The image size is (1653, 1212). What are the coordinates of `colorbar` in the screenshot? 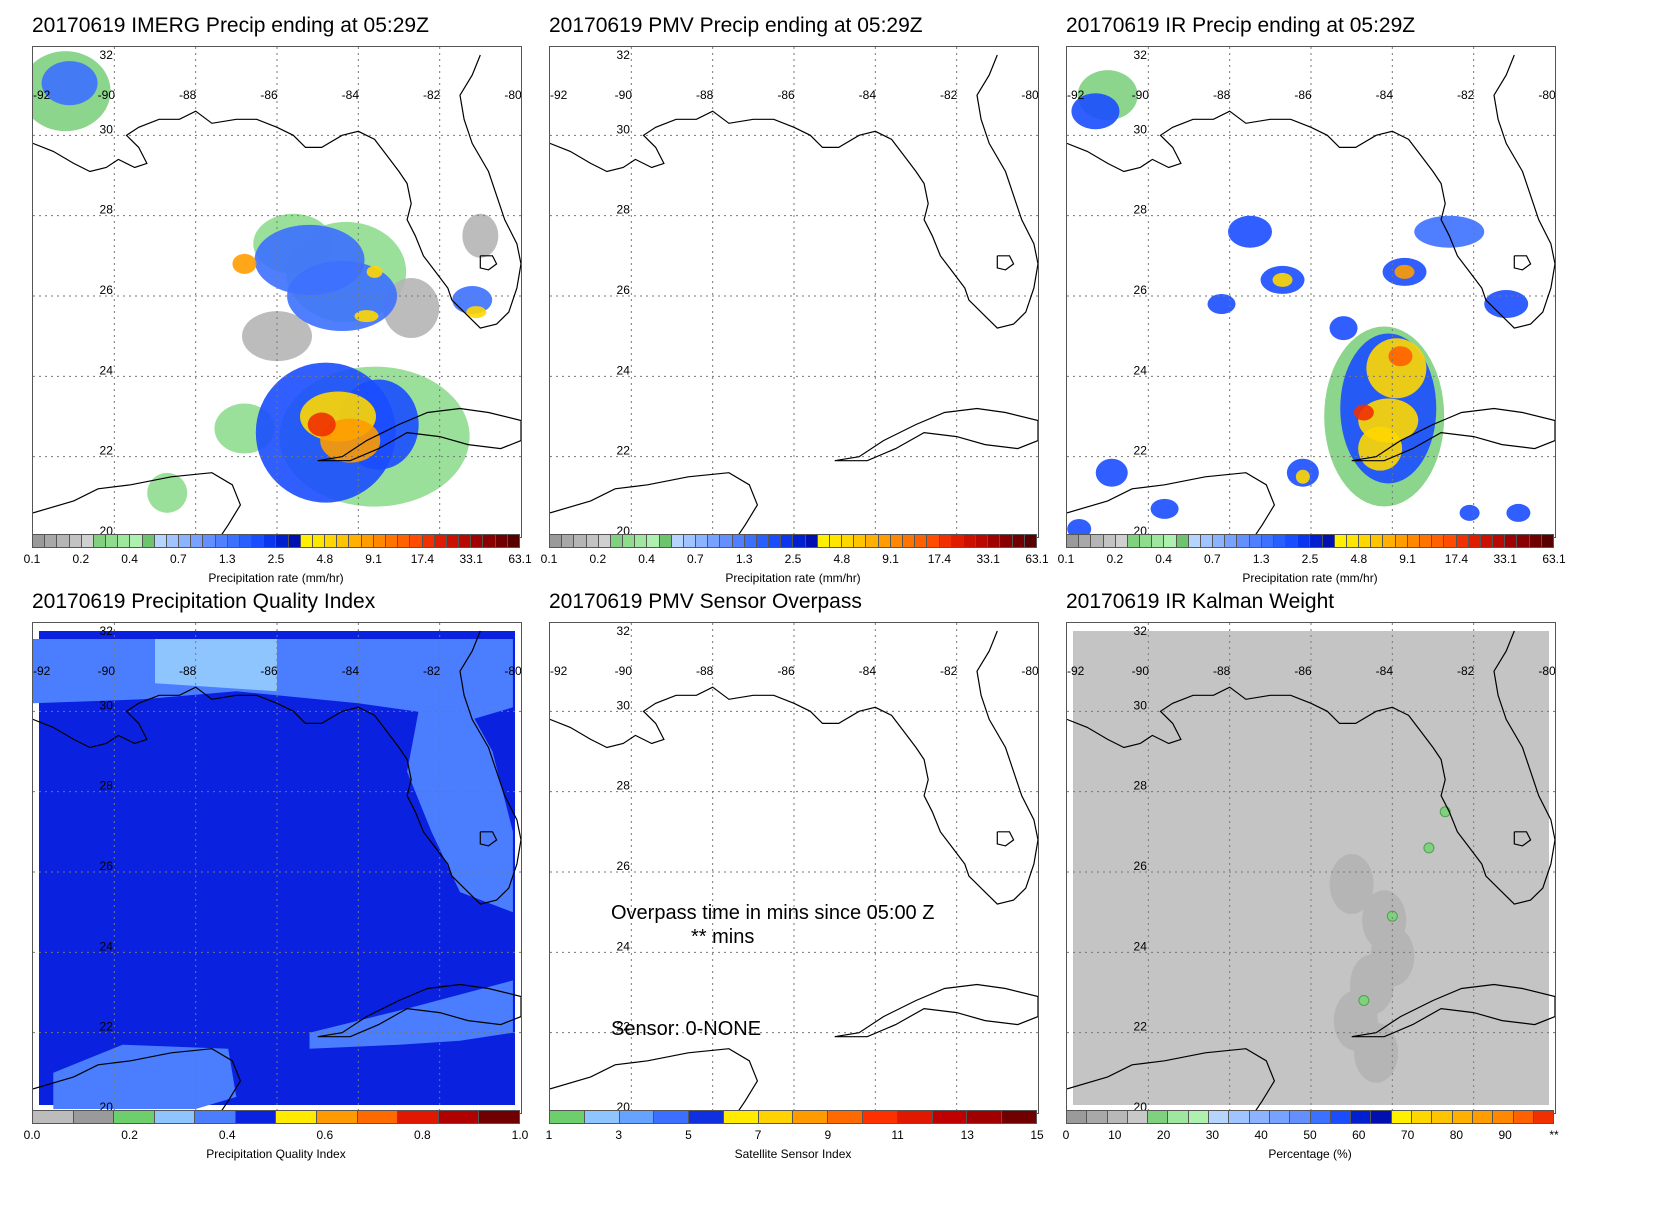 It's located at (276, 1117).